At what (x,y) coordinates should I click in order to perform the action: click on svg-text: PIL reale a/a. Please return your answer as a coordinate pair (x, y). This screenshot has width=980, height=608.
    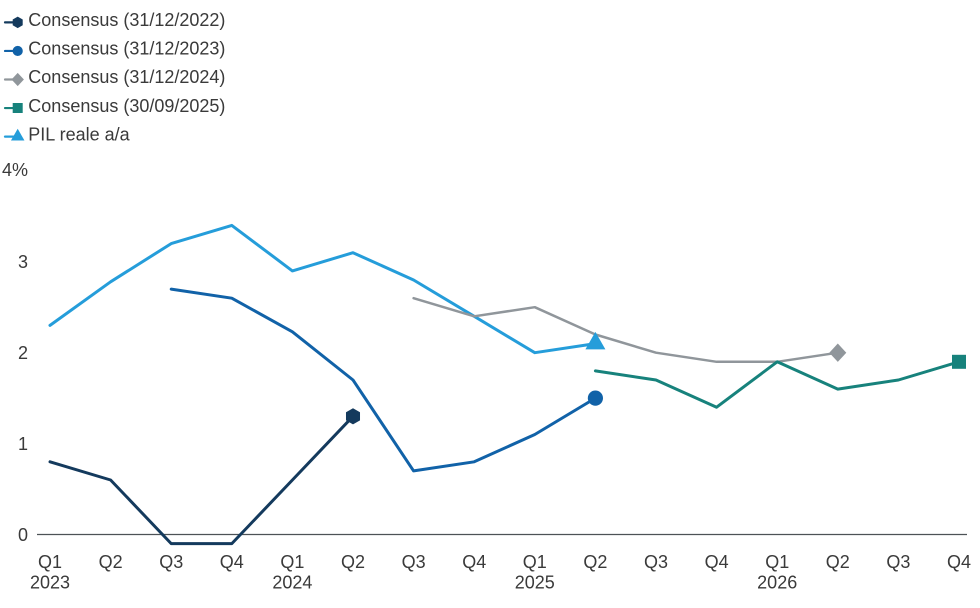
    Looking at the image, I should click on (79, 134).